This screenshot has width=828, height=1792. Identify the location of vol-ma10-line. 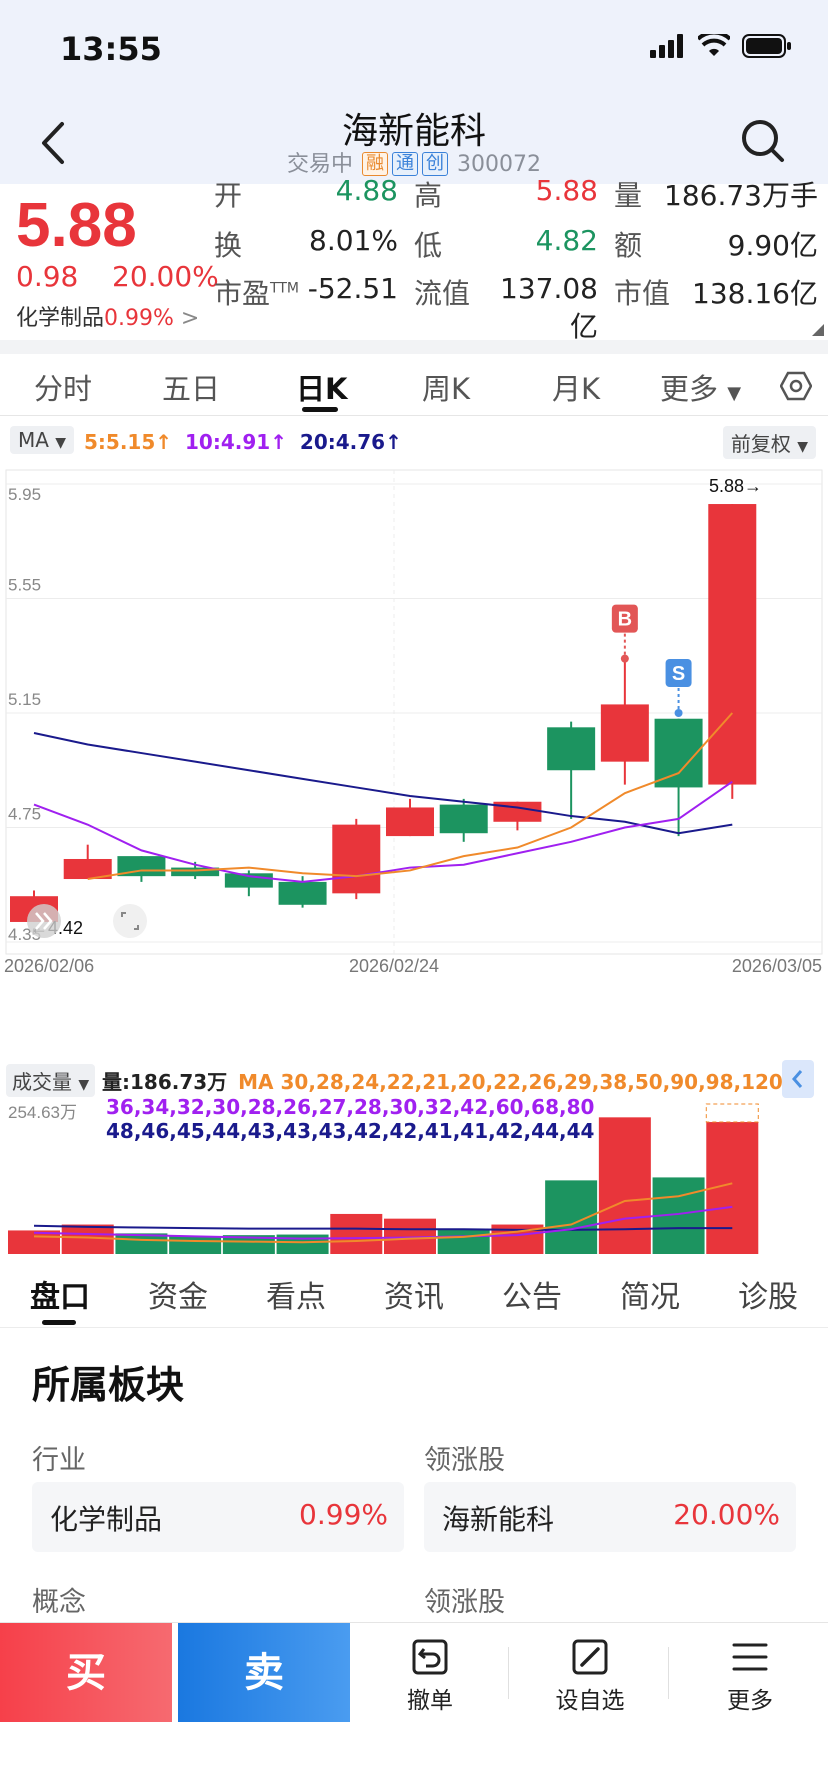
(383, 1222).